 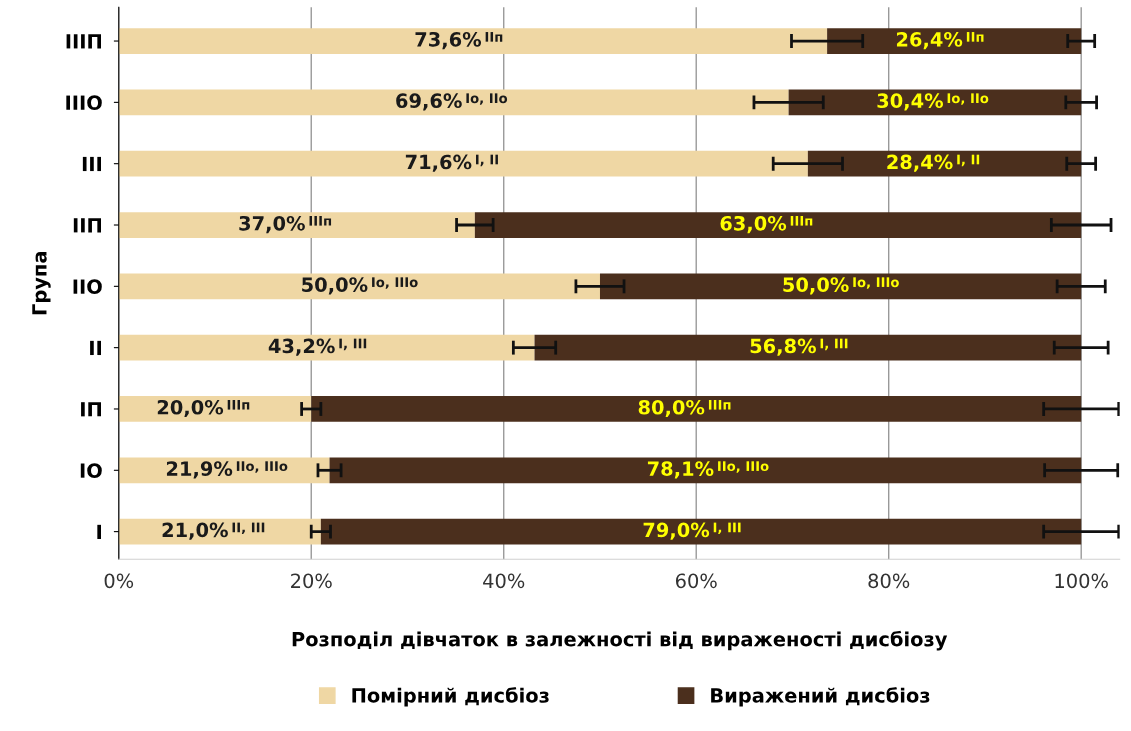 What do you see at coordinates (940, 40) in the screenshot?
I see `data-label: 26,4%IIп` at bounding box center [940, 40].